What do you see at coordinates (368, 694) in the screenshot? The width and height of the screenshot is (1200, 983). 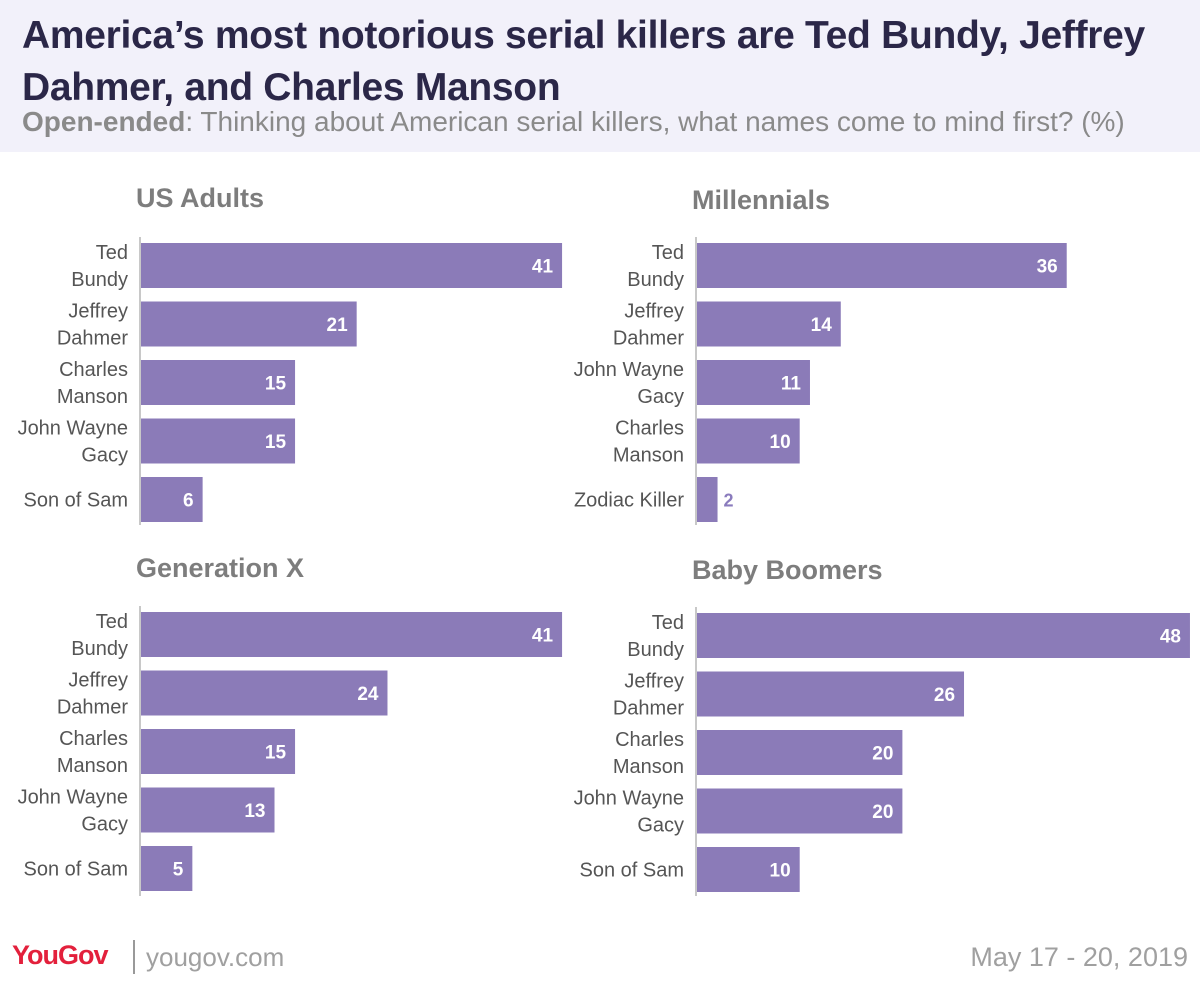 I see `data-label: 24` at bounding box center [368, 694].